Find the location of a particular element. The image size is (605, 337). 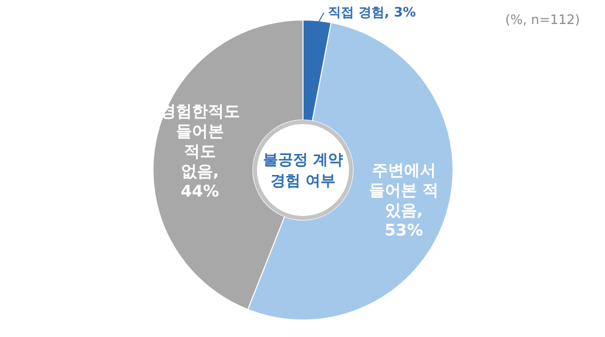

slice-label: 직접 경험, 3% is located at coordinates (372, 13).